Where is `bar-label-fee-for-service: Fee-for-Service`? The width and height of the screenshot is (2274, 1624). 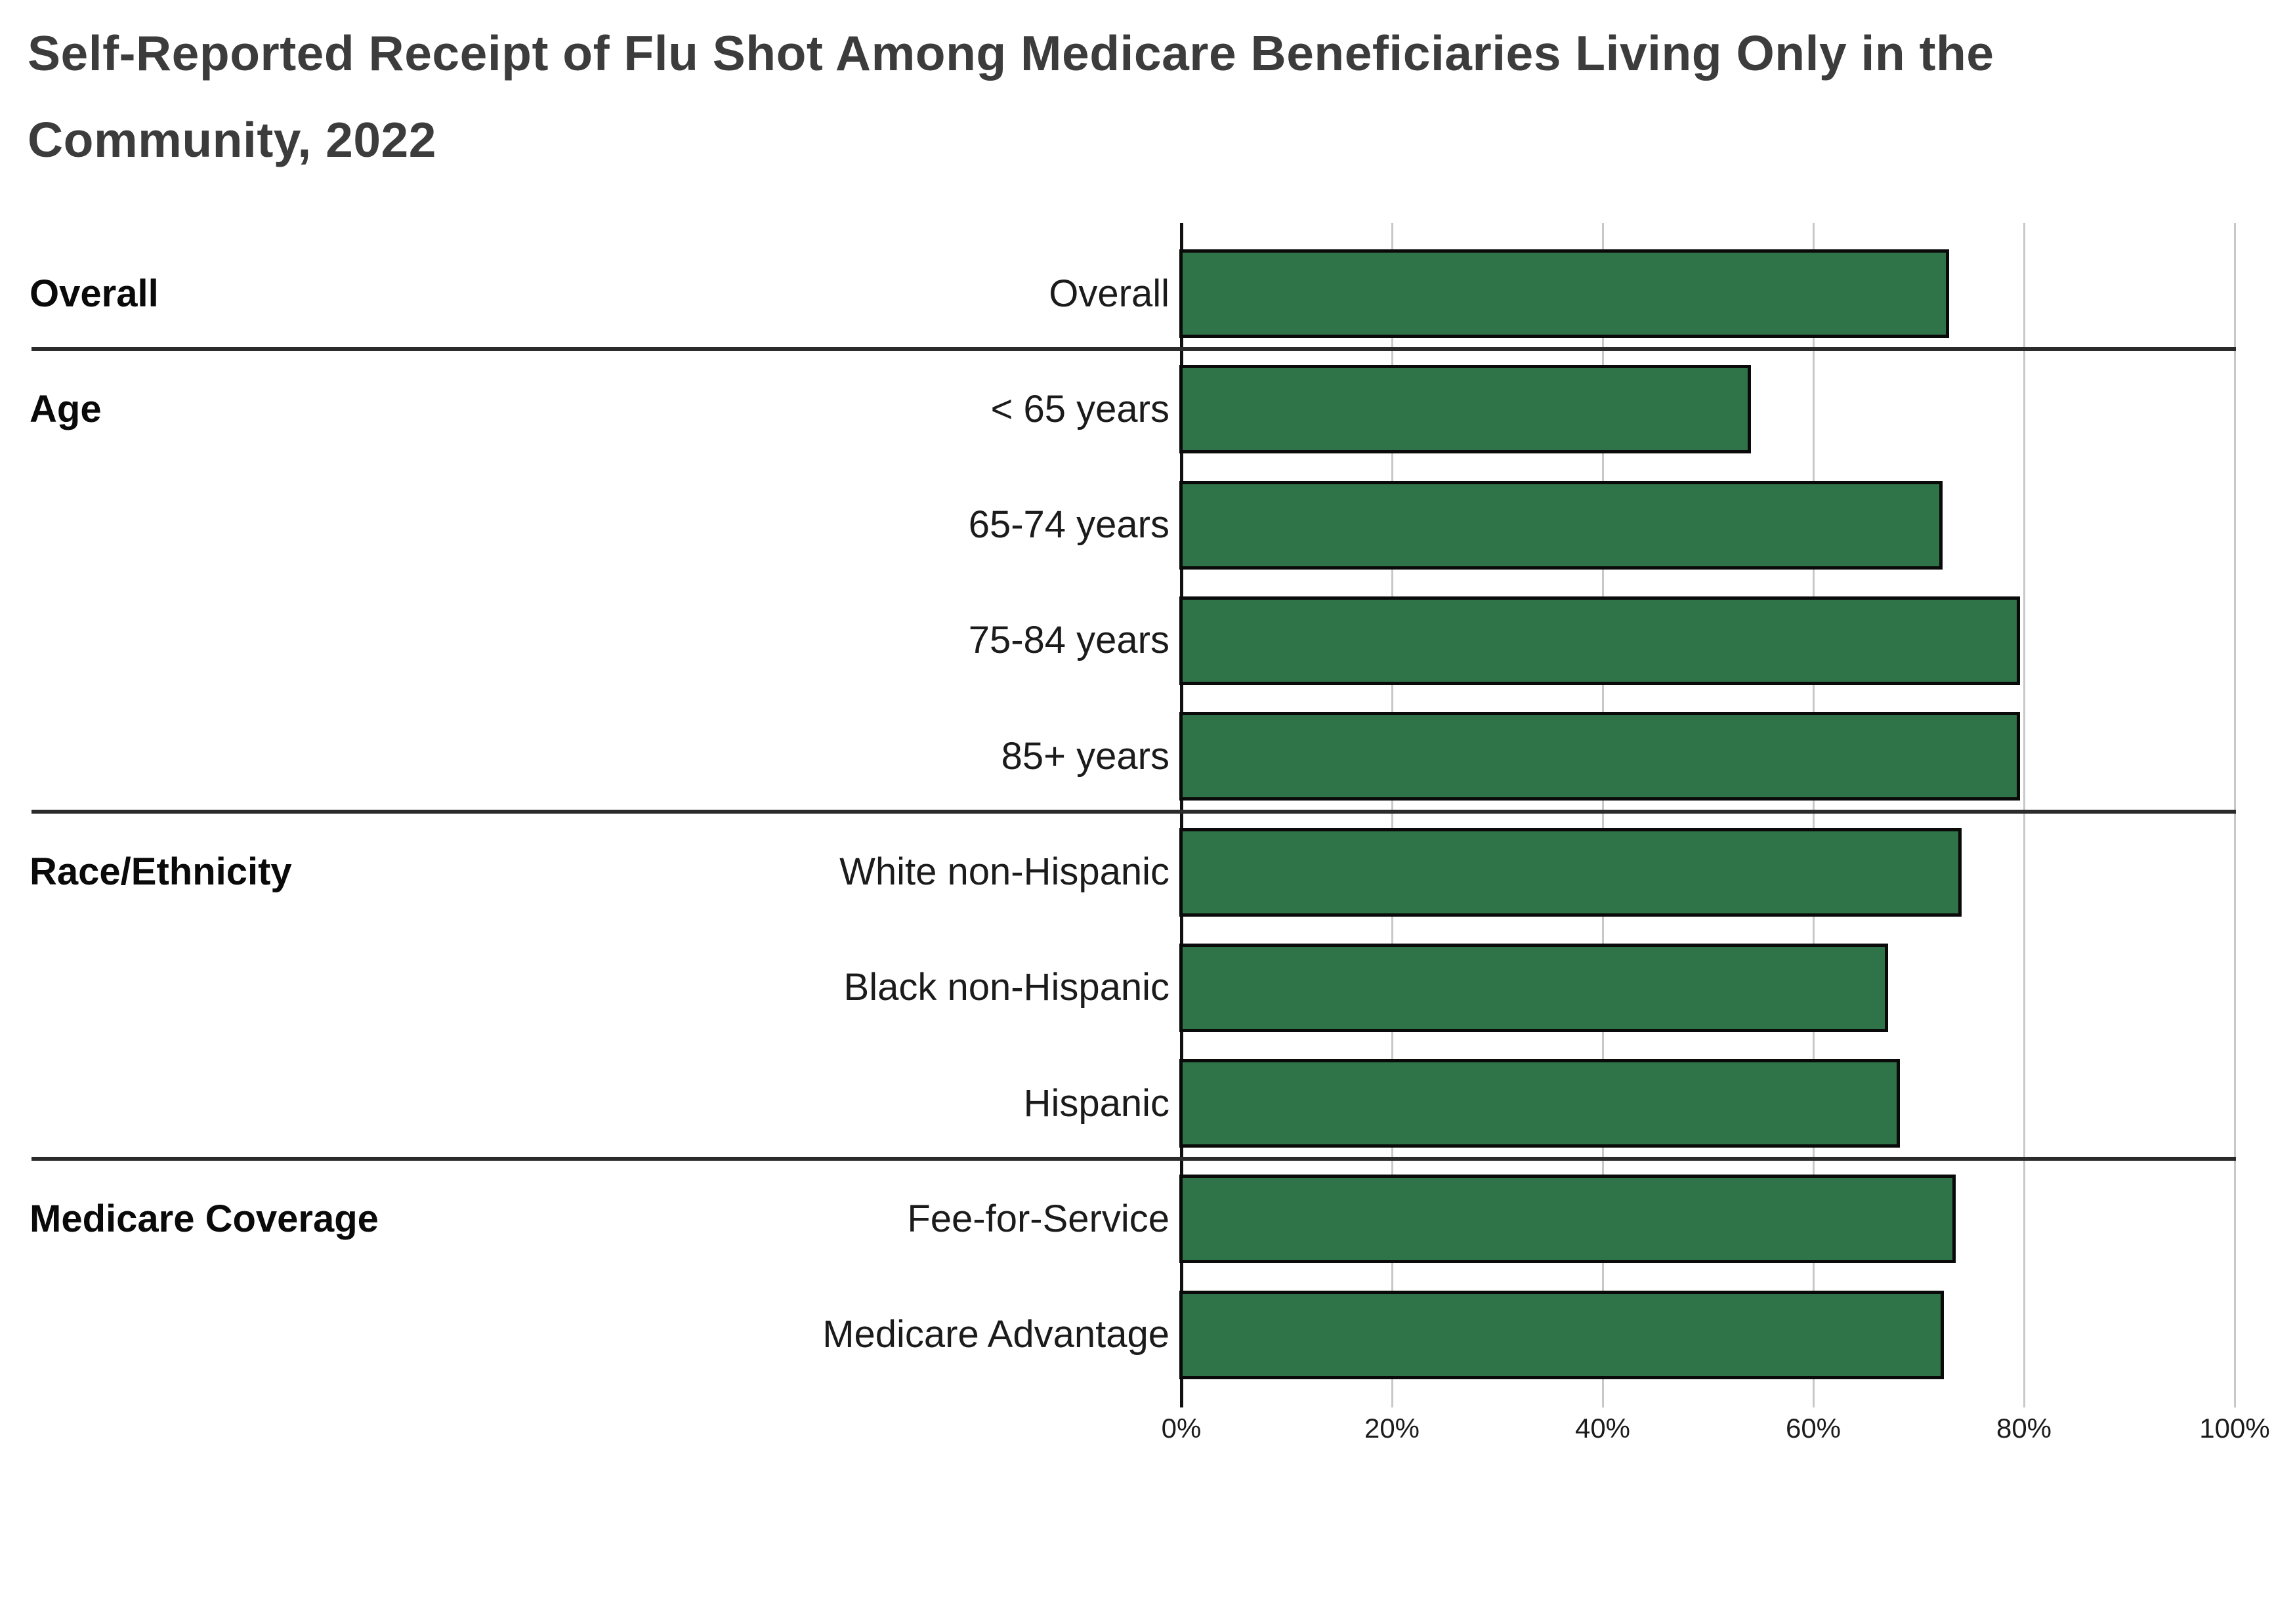 bar-label-fee-for-service: Fee-for-Service is located at coordinates (1038, 1218).